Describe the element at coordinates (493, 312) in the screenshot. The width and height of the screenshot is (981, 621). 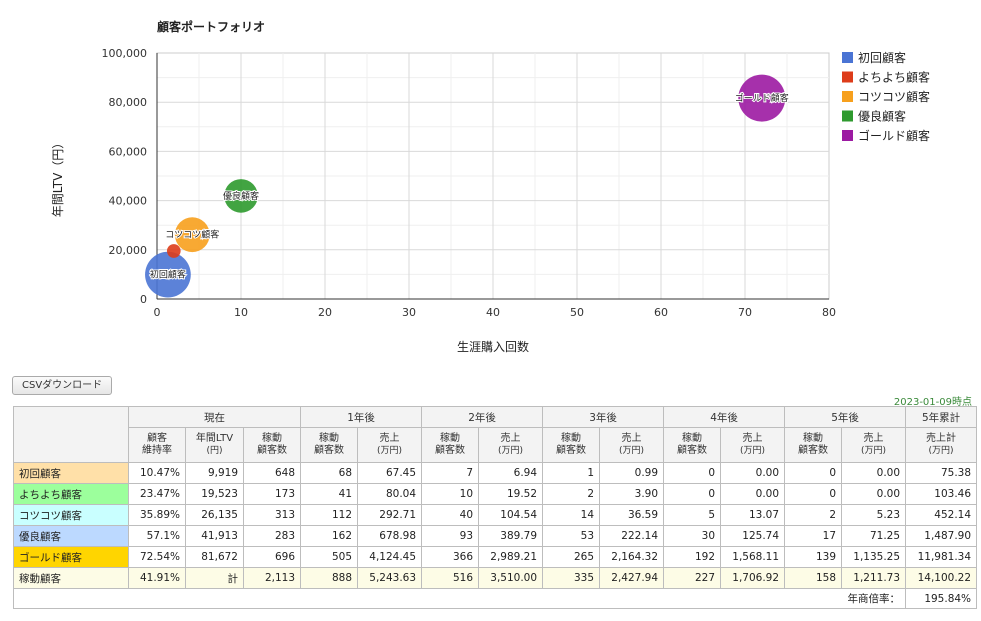
I see `x-tick-label: 40` at that location.